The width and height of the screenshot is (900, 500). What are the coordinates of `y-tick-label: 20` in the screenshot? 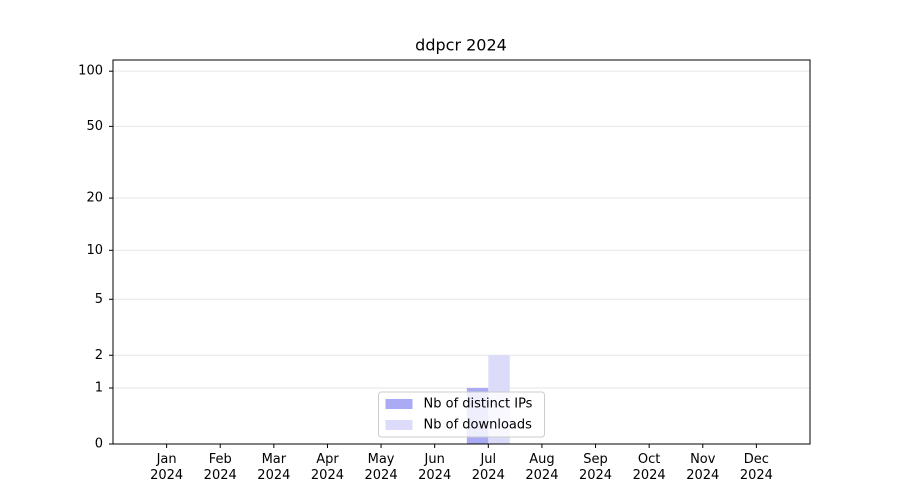 It's located at (94, 198).